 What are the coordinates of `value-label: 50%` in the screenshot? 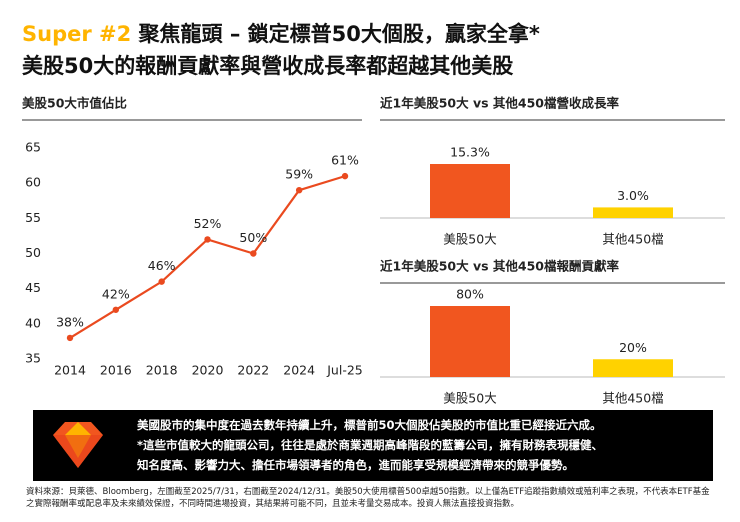 It's located at (253, 237).